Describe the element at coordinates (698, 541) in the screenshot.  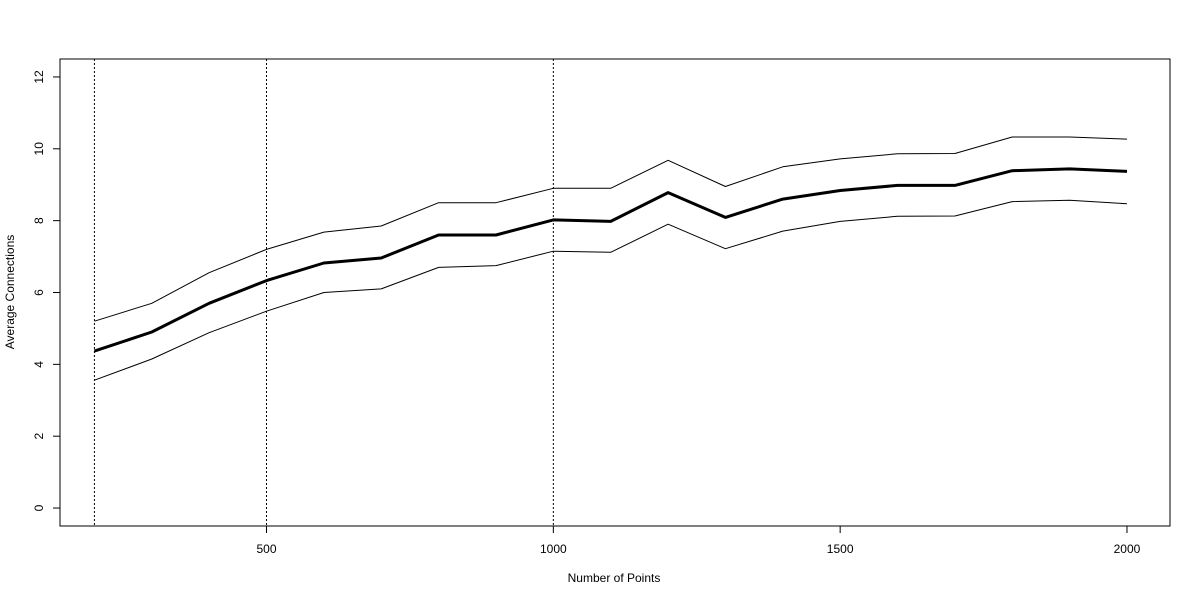
I see `x-axis: 500 1000 1500 2000` at that location.